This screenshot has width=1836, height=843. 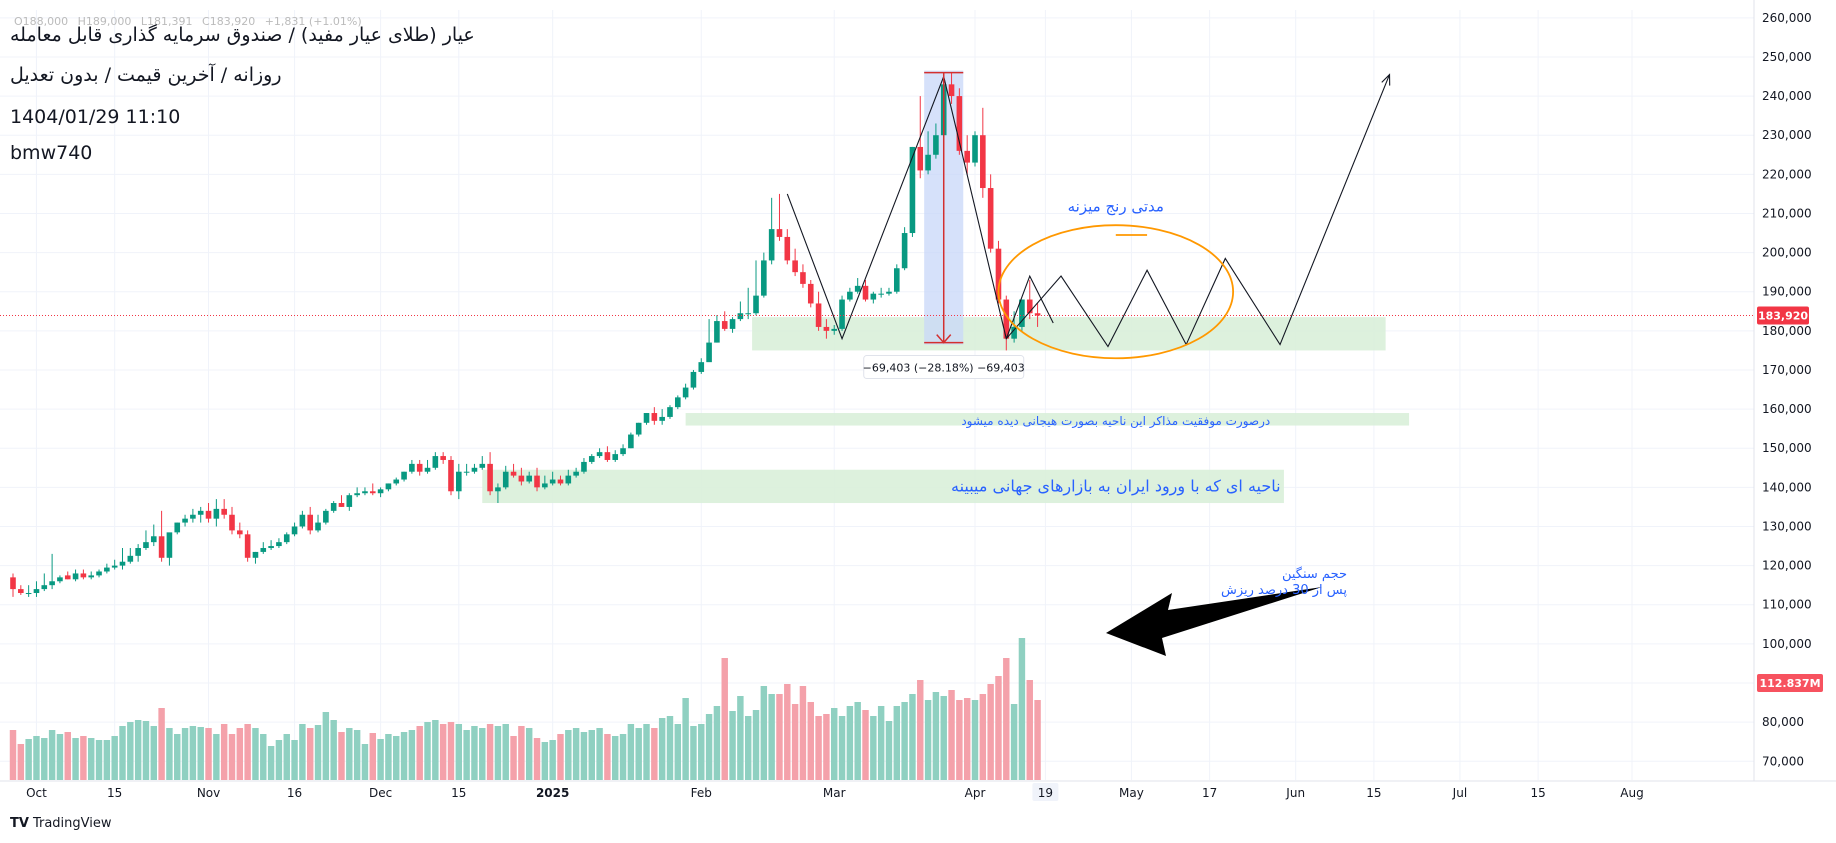 What do you see at coordinates (1783, 722) in the screenshot?
I see `price-tick-label: 80,000` at bounding box center [1783, 722].